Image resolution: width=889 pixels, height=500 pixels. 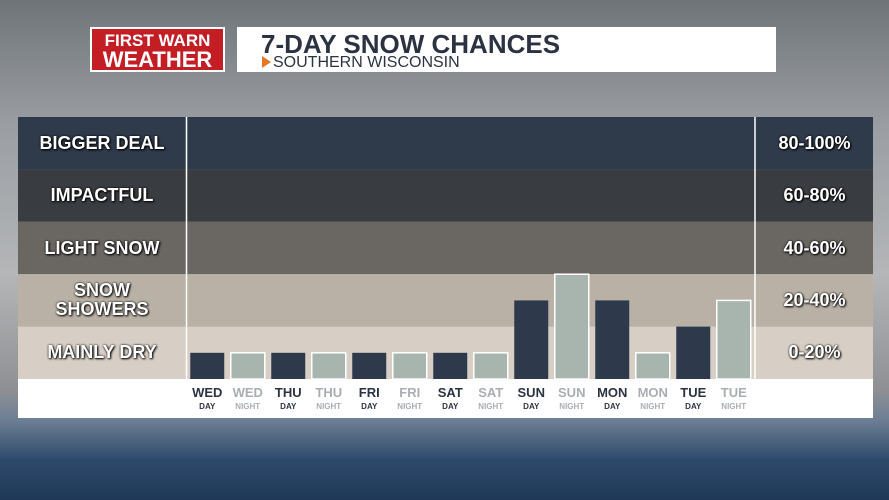 What do you see at coordinates (814, 195) in the screenshot?
I see `band-range-label: 60-80%` at bounding box center [814, 195].